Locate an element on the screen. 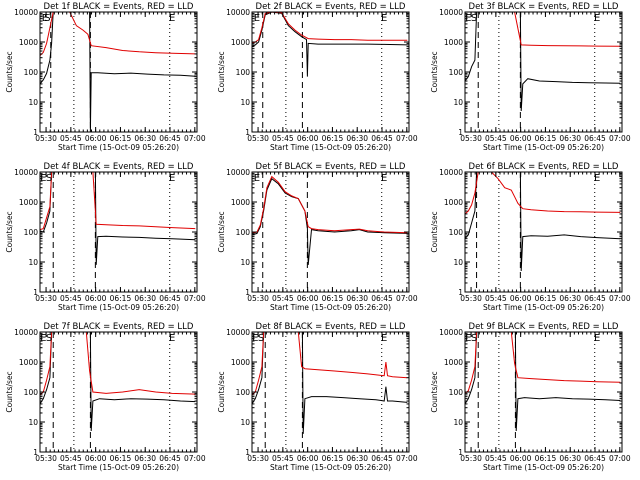 The width and height of the screenshot is (640, 480). panel-title: Det 7f BLACK = Events, RED = LLD is located at coordinates (119, 327).